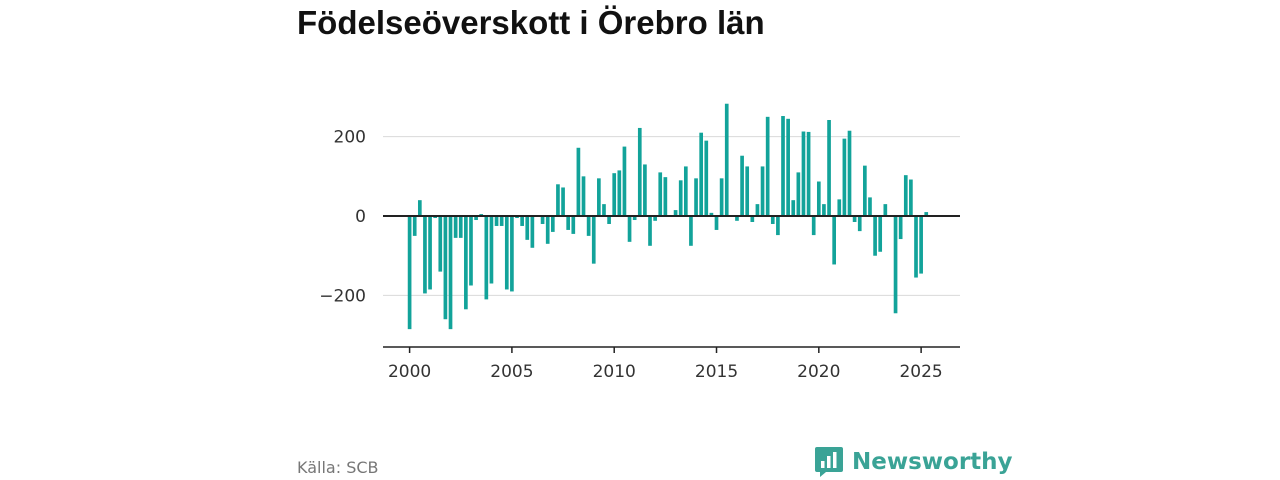 This screenshot has width=1280, height=480. What do you see at coordinates (466, 263) in the screenshot?
I see `bar-2002Q4` at bounding box center [466, 263].